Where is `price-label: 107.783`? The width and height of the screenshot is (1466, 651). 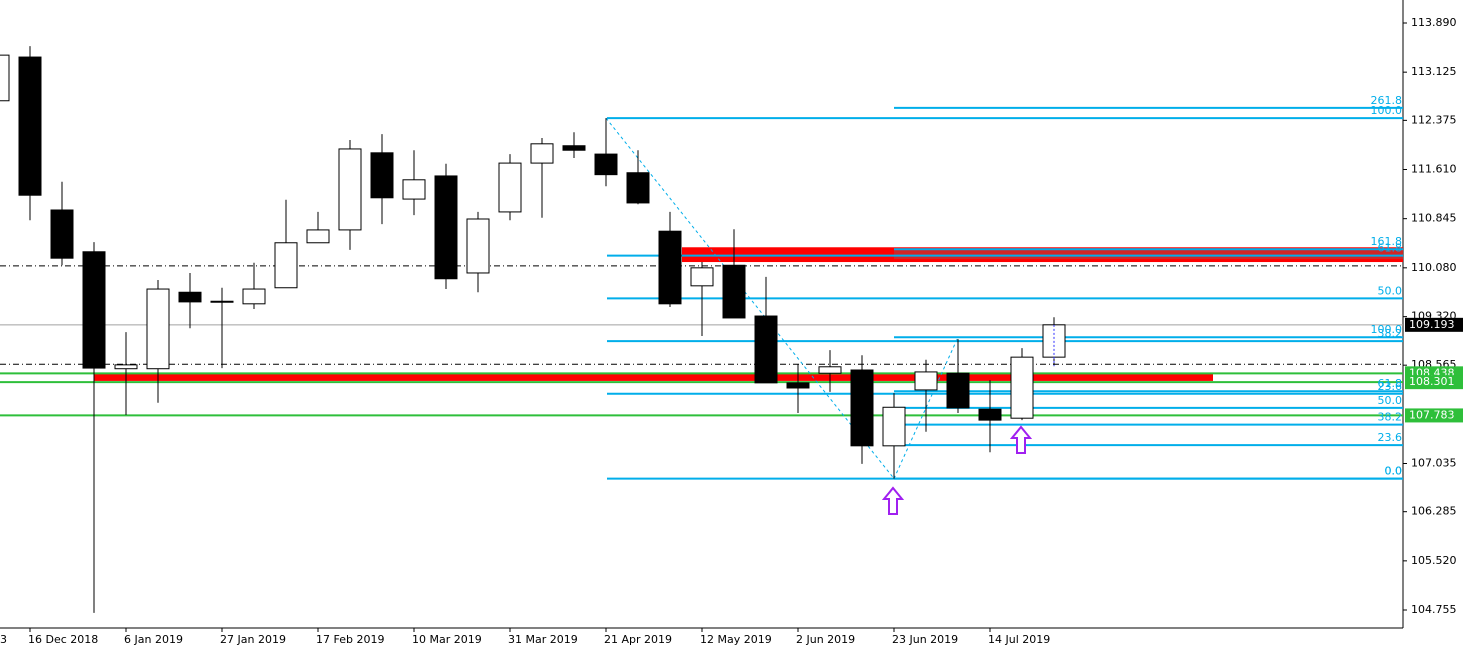 price-label: 107.783 is located at coordinates (1432, 414).